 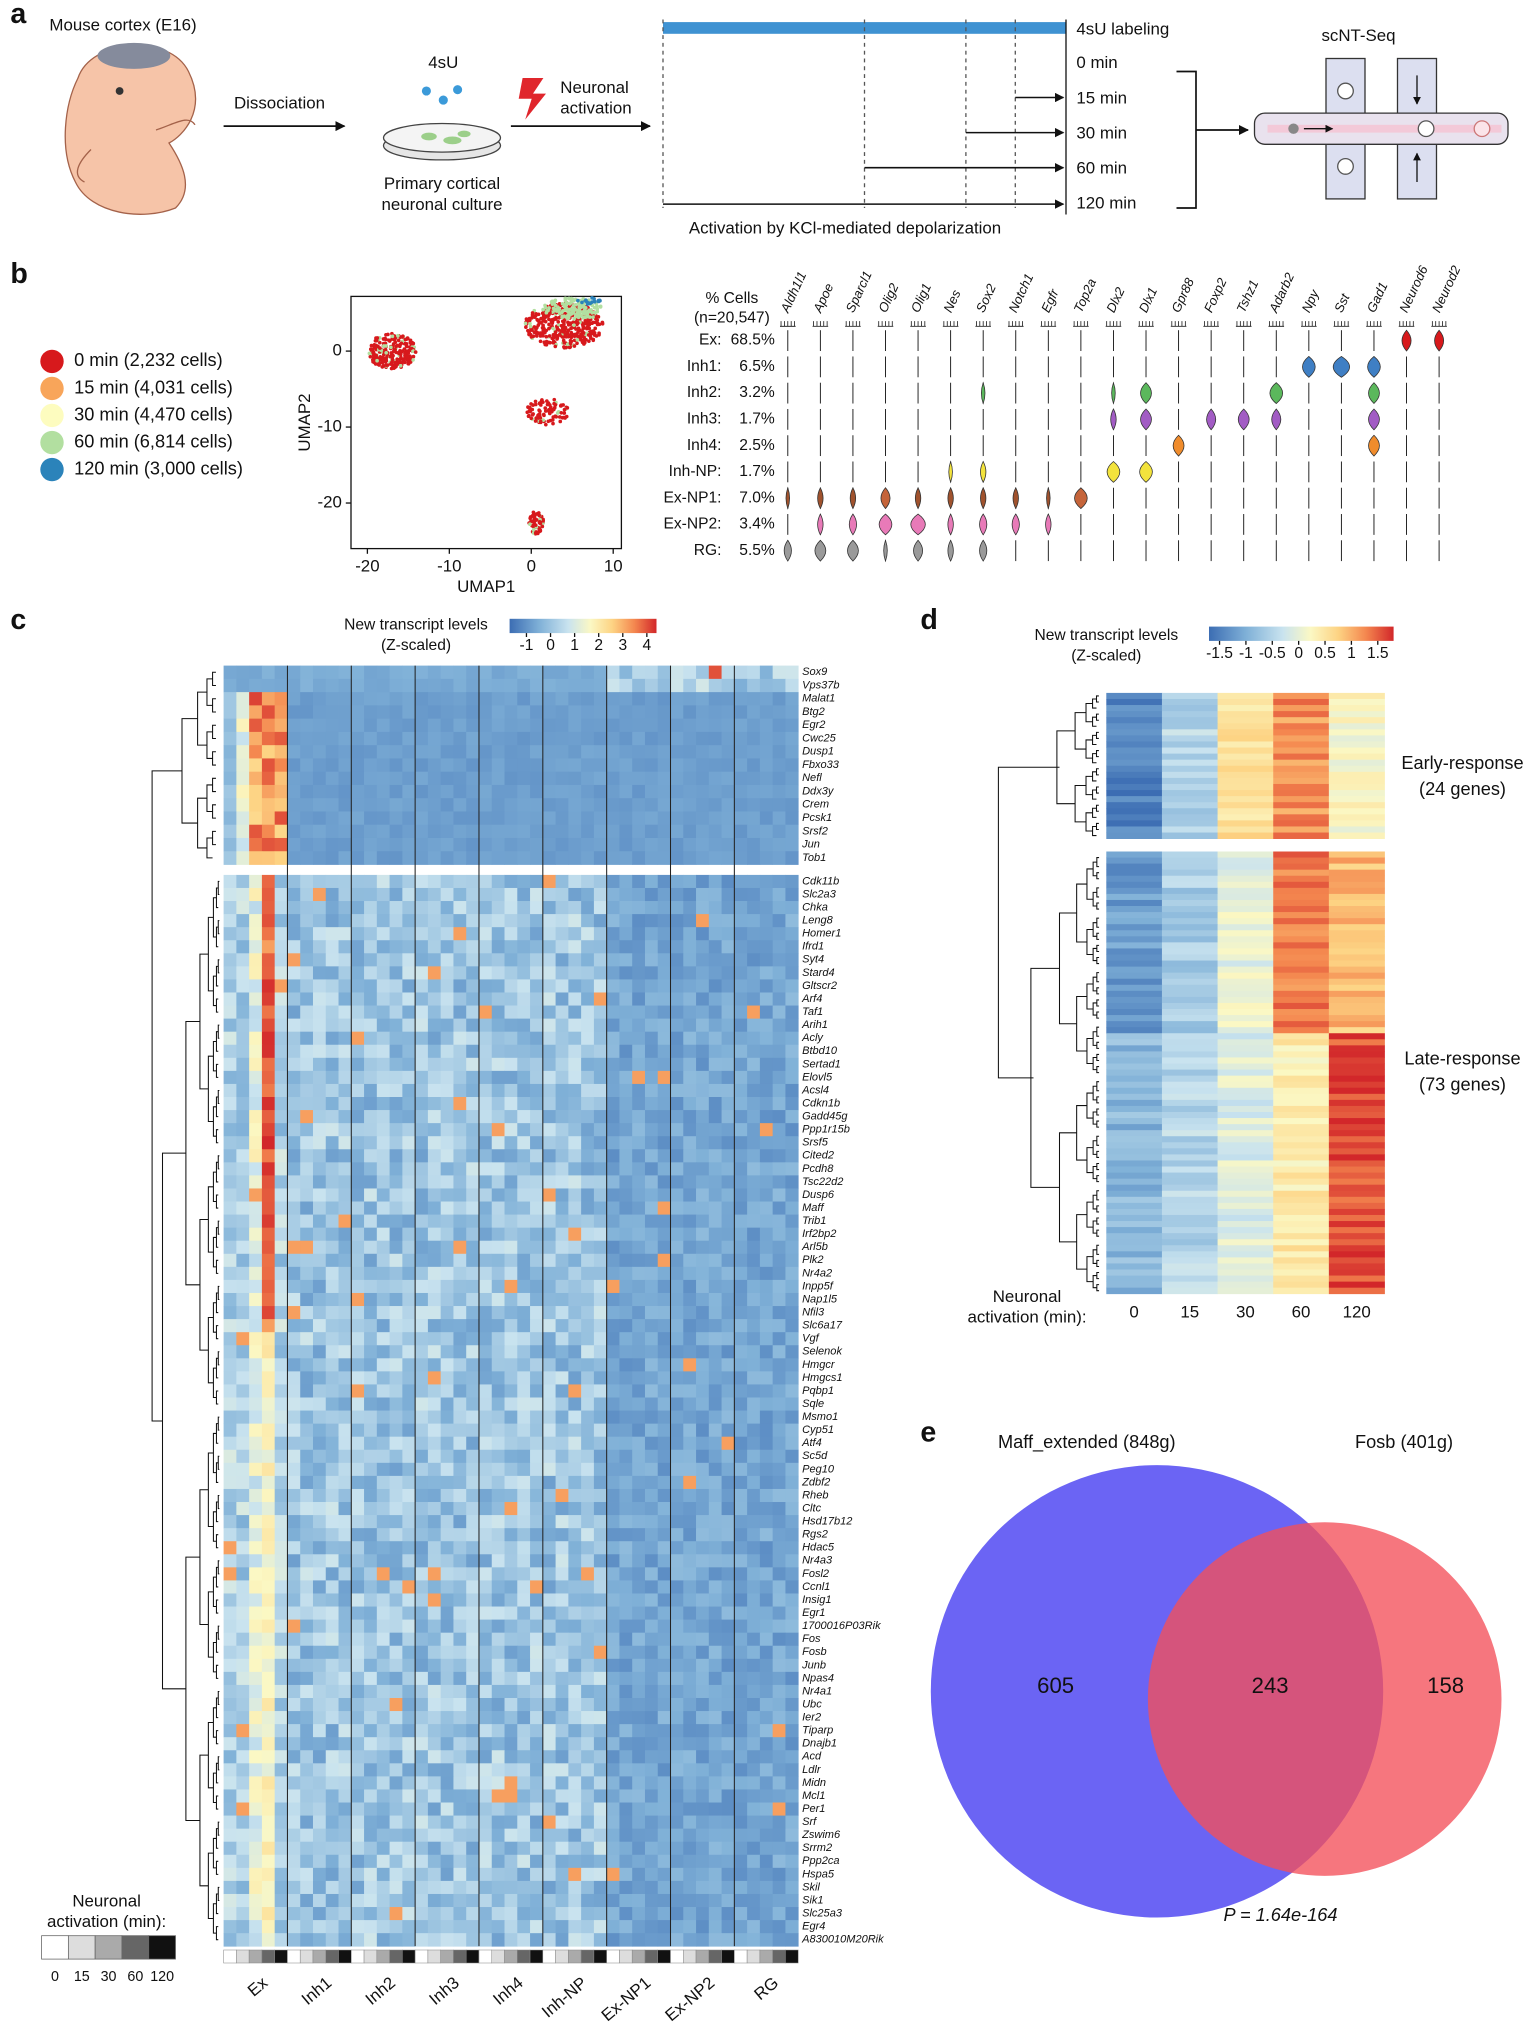 What do you see at coordinates (1148, 300) in the screenshot?
I see `gene-label: Dlx1` at bounding box center [1148, 300].